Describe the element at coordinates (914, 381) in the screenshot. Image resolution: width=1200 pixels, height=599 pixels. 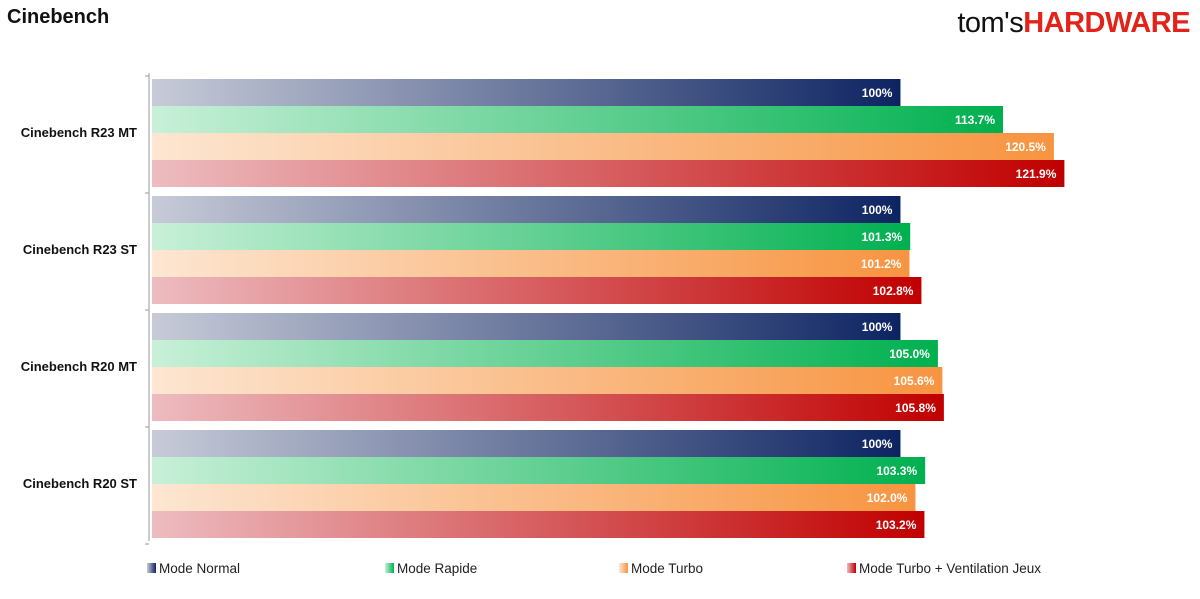
I see `data-label-mode-turbo-cinebench-r20-mt: 105.6%` at that location.